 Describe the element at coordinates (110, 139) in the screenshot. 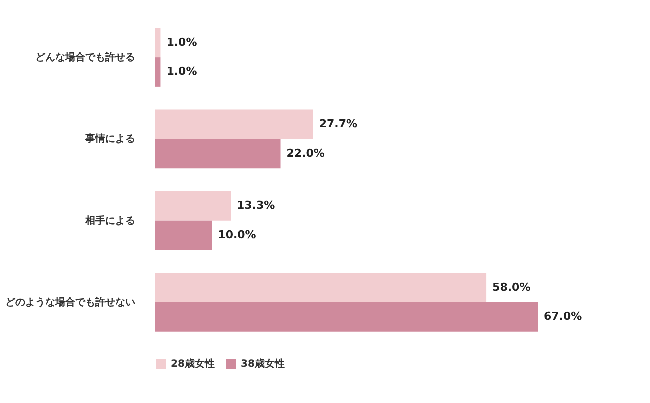

I see `y-tick-label: 事情による` at that location.